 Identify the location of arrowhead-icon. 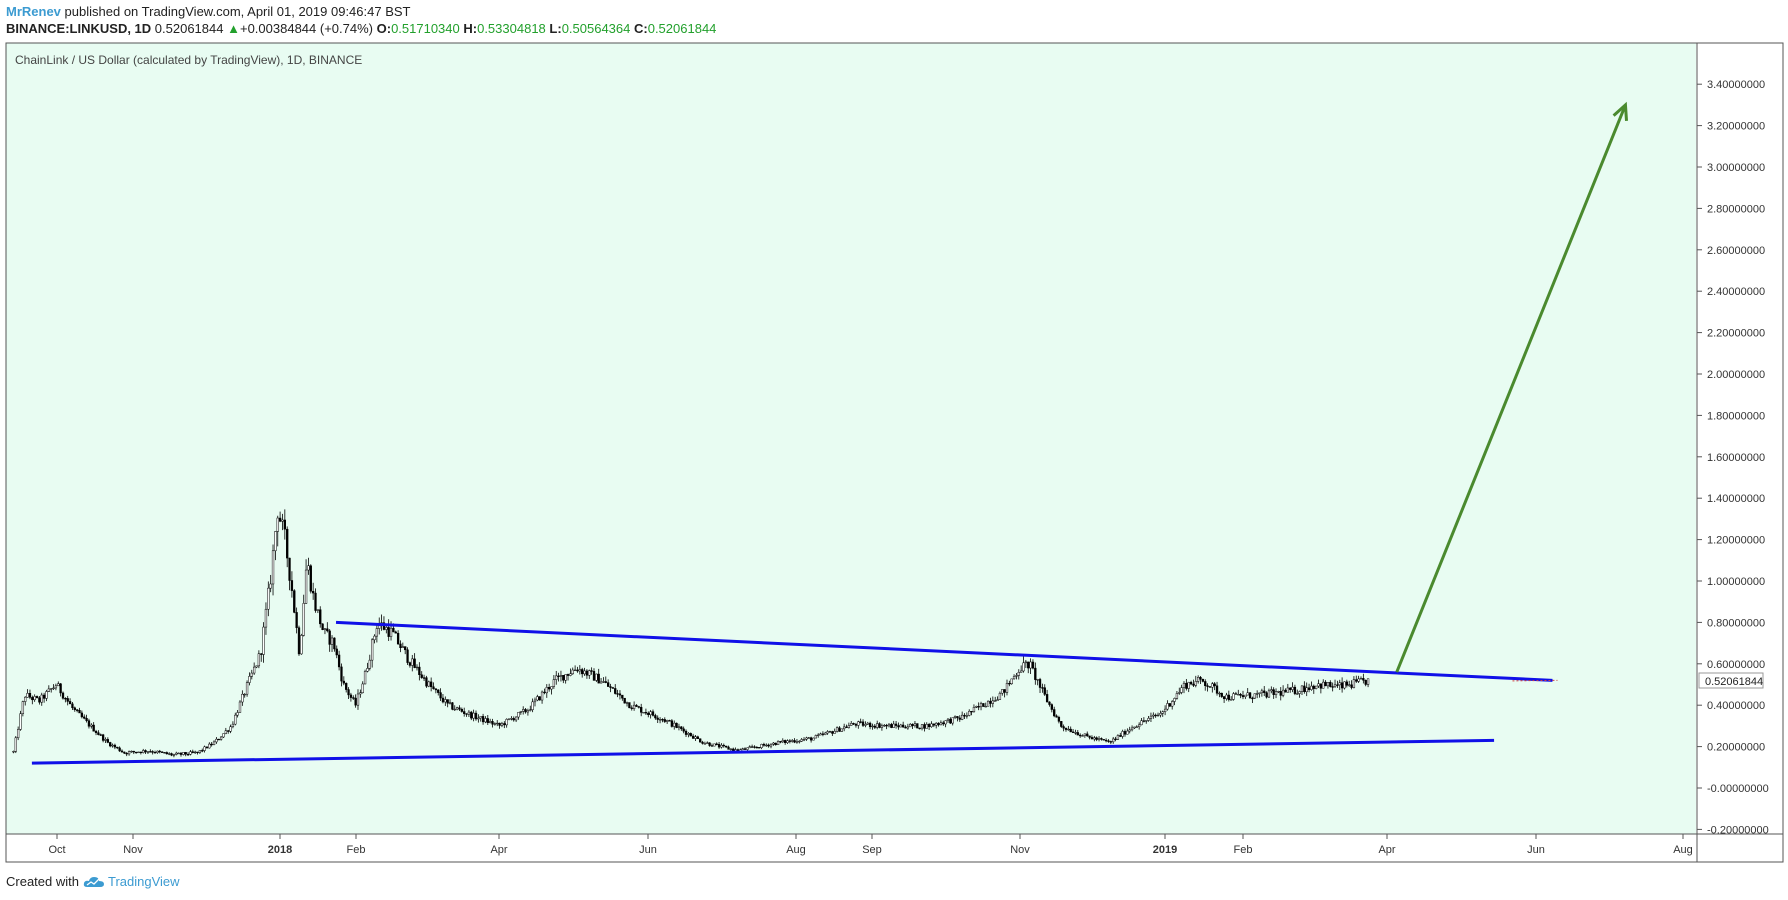
(1620, 111).